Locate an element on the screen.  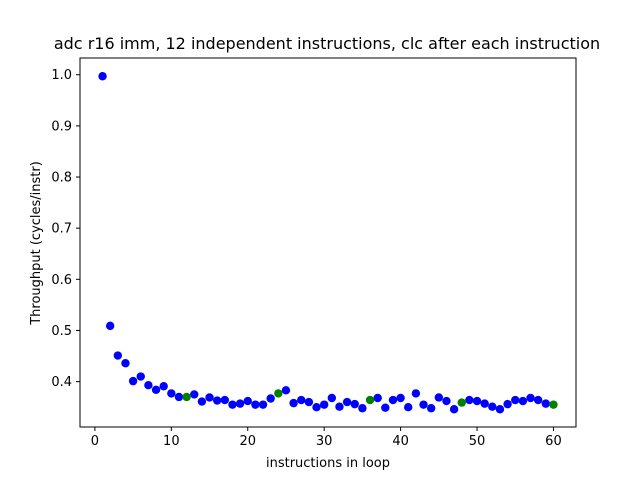
y-tick-label: 0.6 is located at coordinates (61, 280).